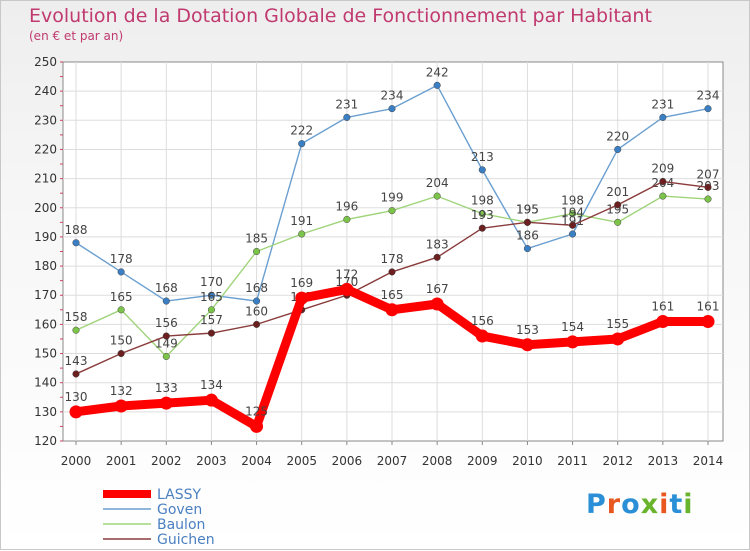 Image resolution: width=750 pixels, height=551 pixels. I want to click on logo-letter: r, so click(614, 504).